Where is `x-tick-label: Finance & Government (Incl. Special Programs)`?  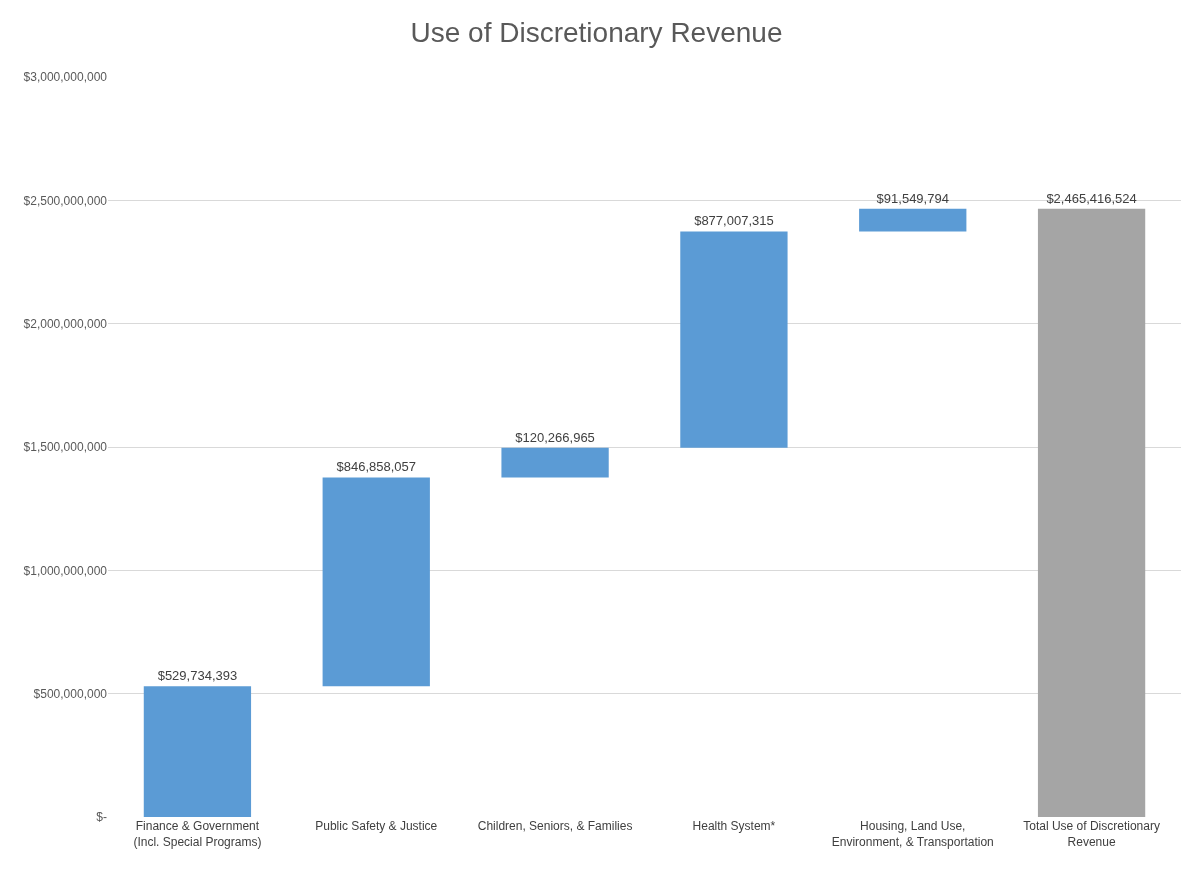 x-tick-label: Finance & Government (Incl. Special Programs) is located at coordinates (197, 834).